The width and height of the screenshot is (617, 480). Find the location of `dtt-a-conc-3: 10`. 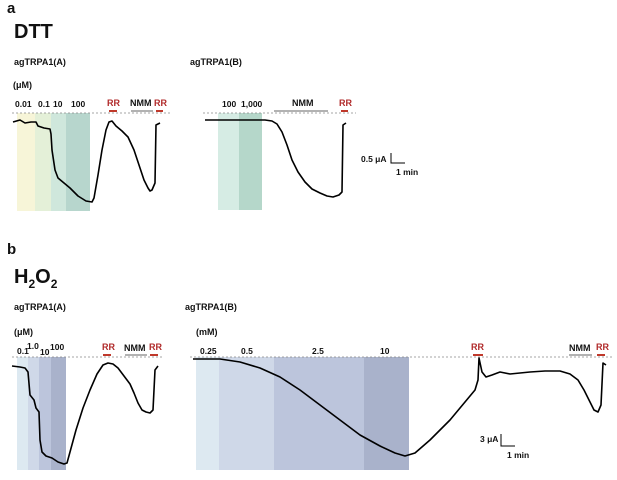

dtt-a-conc-3: 10 is located at coordinates (58, 104).